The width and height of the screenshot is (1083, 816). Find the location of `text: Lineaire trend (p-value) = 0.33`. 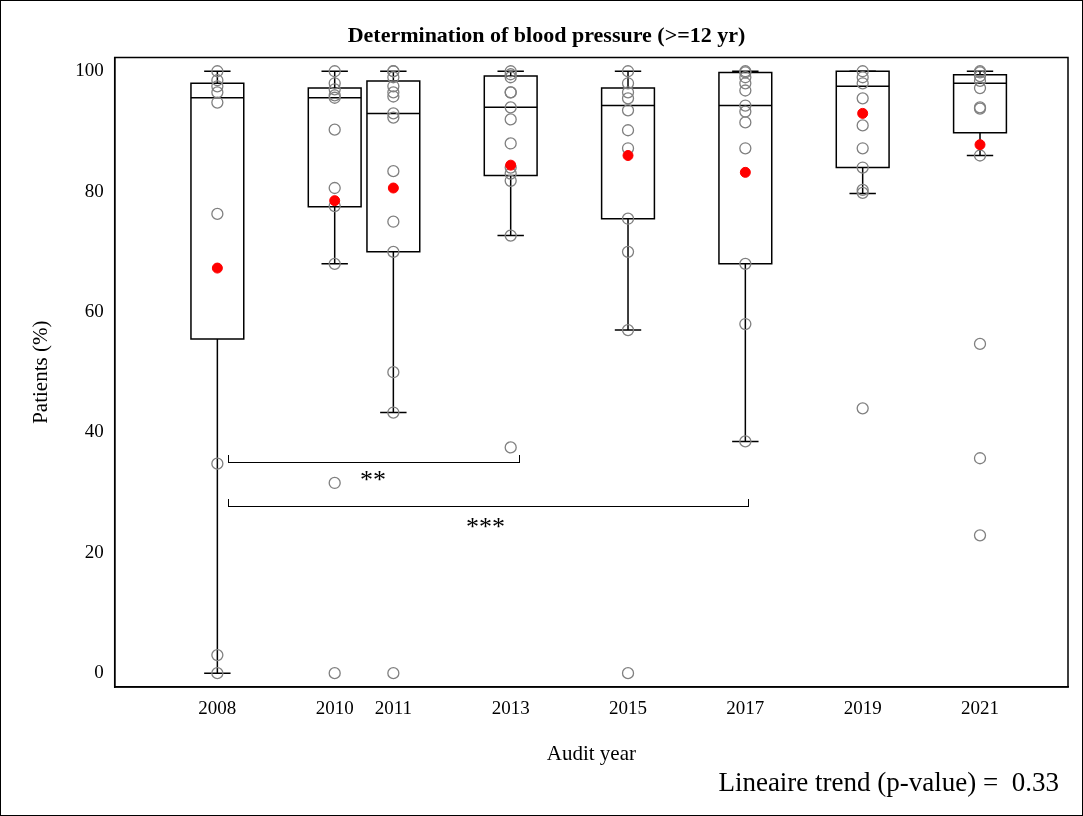

text: Lineaire trend (p-value) = 0.33 is located at coordinates (888, 782).